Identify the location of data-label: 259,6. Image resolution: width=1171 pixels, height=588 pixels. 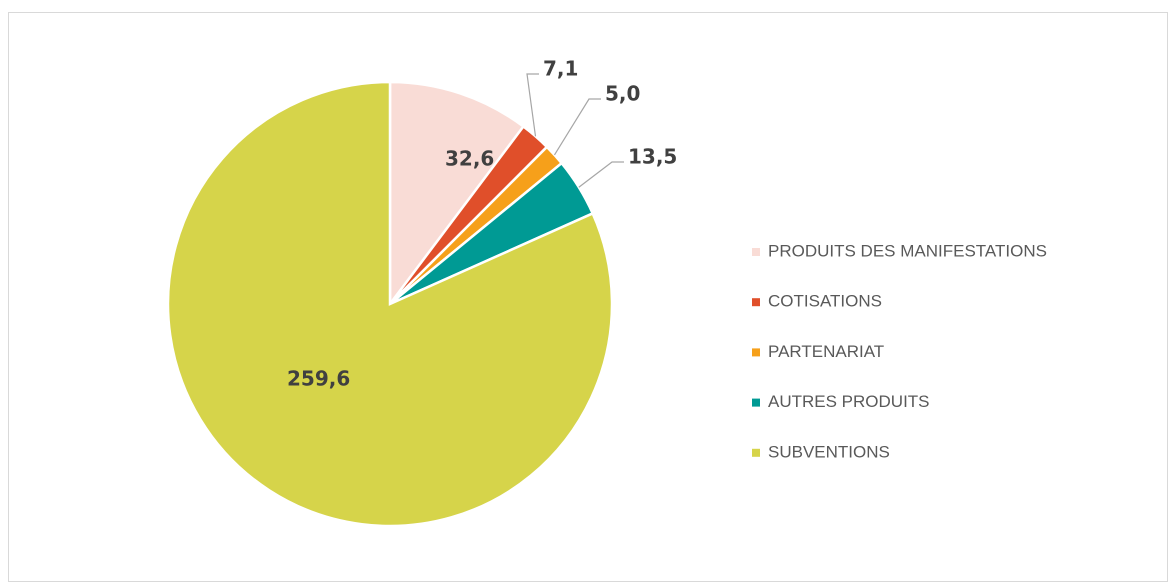
(318, 379).